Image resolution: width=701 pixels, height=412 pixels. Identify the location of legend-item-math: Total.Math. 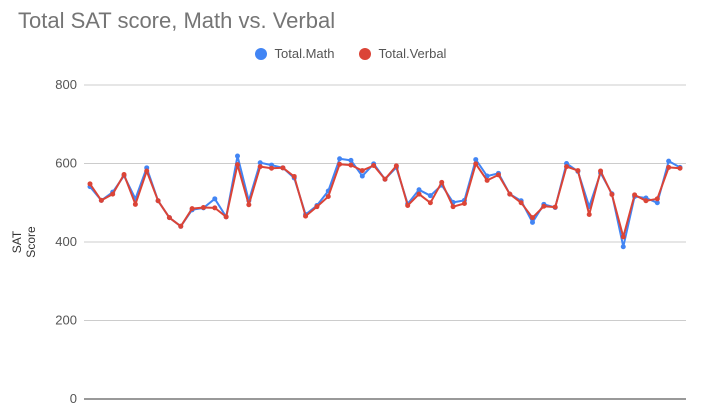
(294, 53).